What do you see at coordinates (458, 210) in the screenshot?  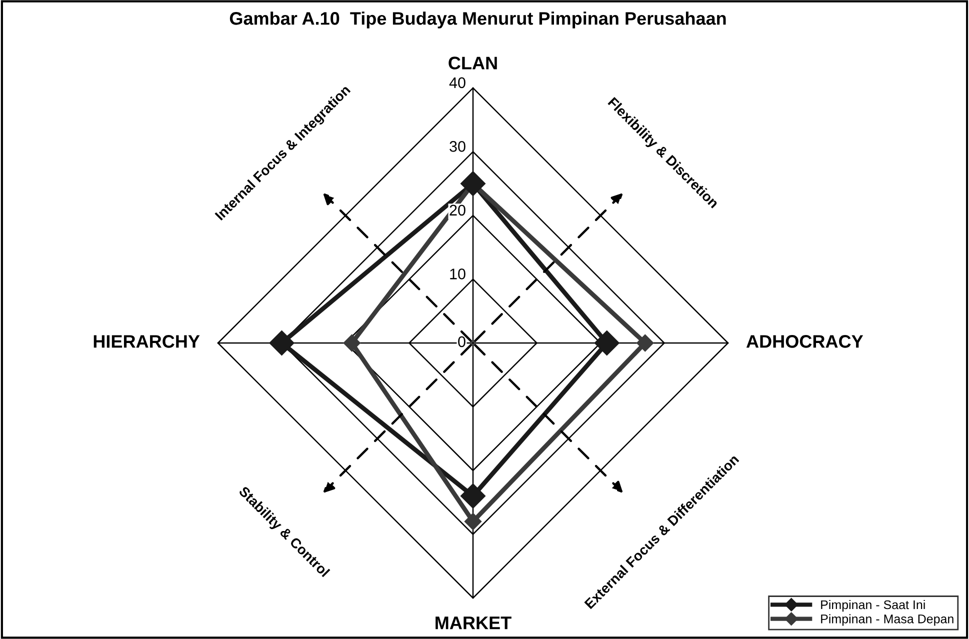 I see `y-tick-label: 20` at bounding box center [458, 210].